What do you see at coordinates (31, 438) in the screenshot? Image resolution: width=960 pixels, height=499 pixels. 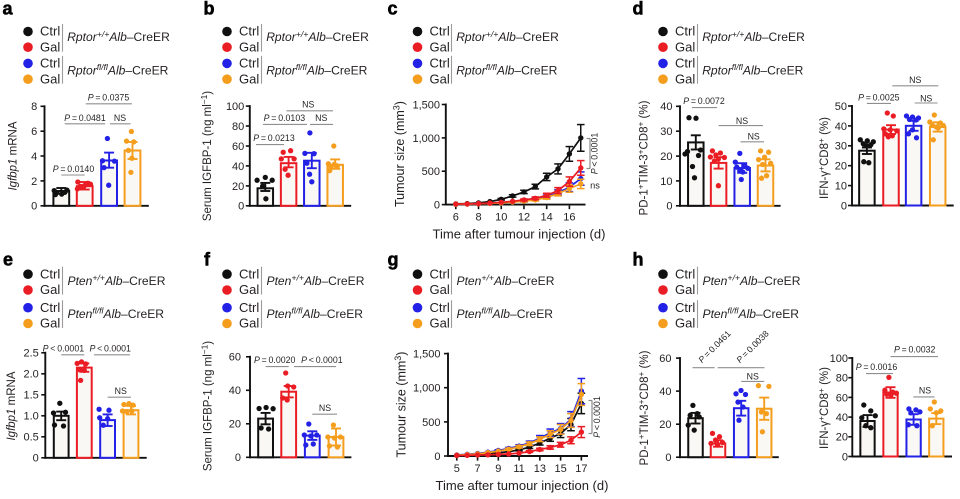 I see `svg-text: 0.5` at bounding box center [31, 438].